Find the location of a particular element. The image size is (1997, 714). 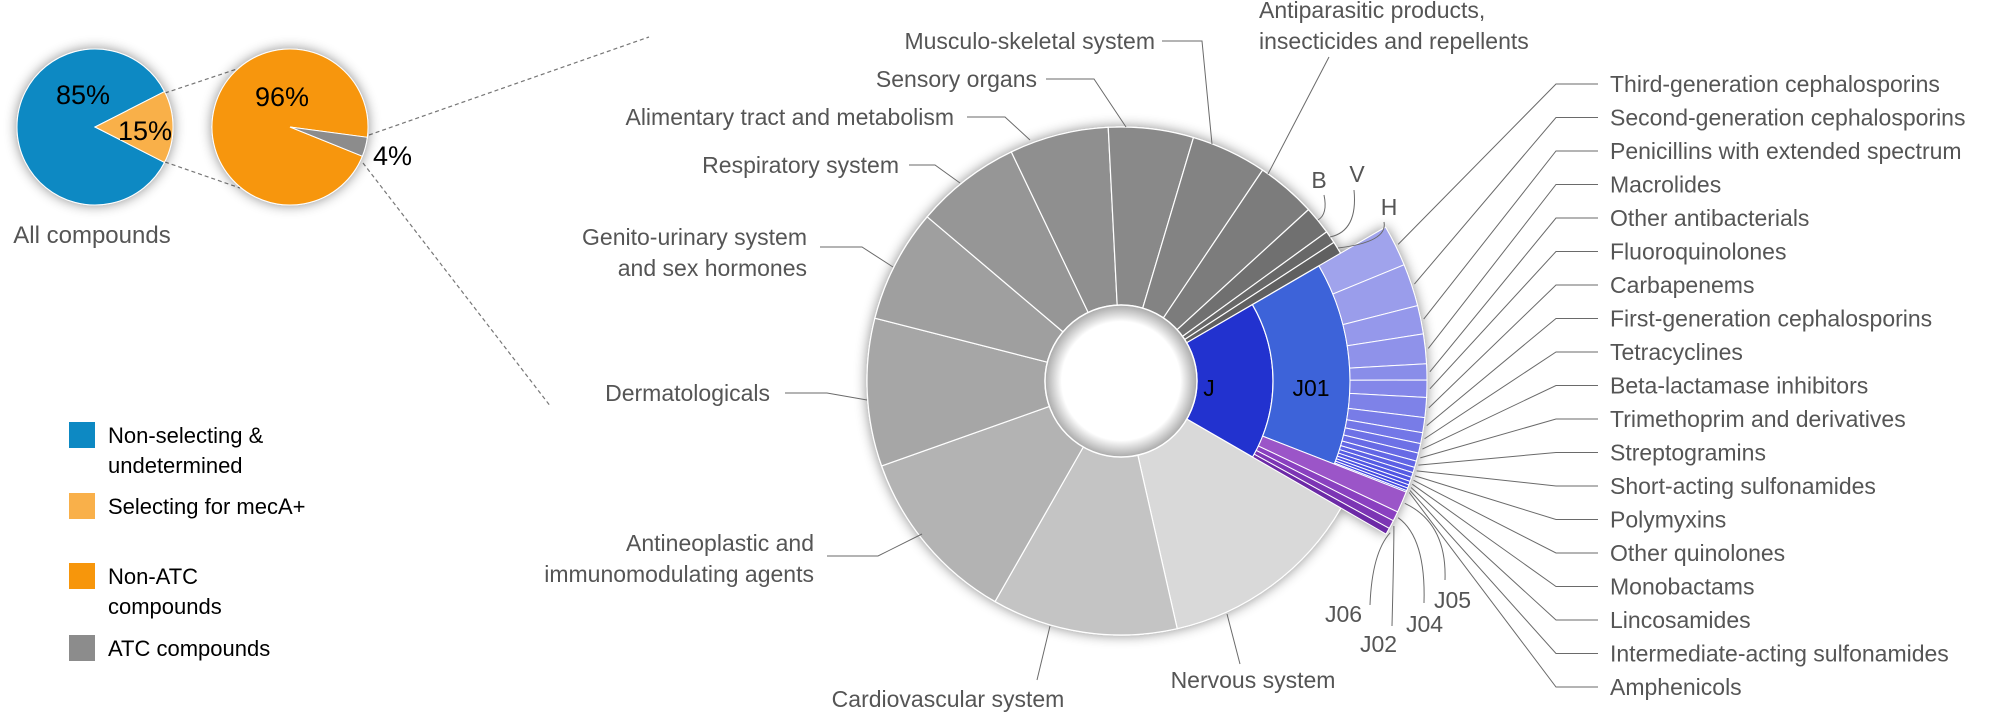

subclass-label-text: Fluoroquinolones is located at coordinates (1698, 252).